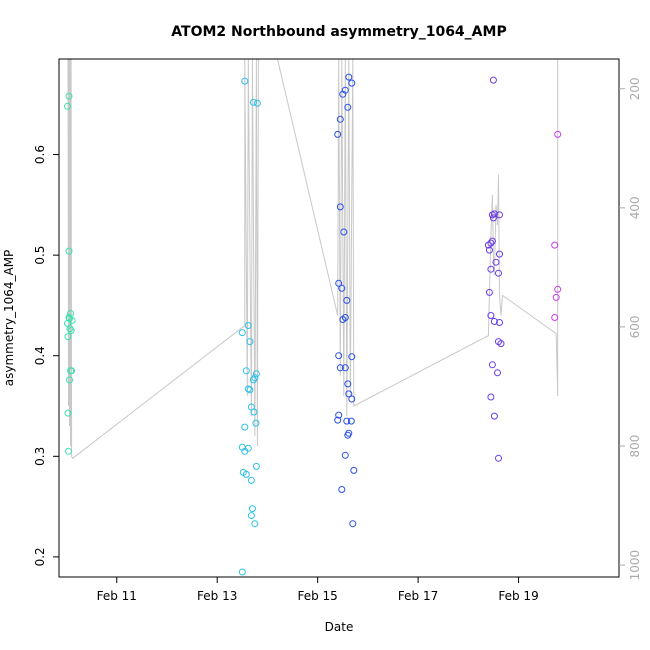 The image size is (650, 650). Describe the element at coordinates (635, 565) in the screenshot. I see `y2-tick-label: 1000` at that location.